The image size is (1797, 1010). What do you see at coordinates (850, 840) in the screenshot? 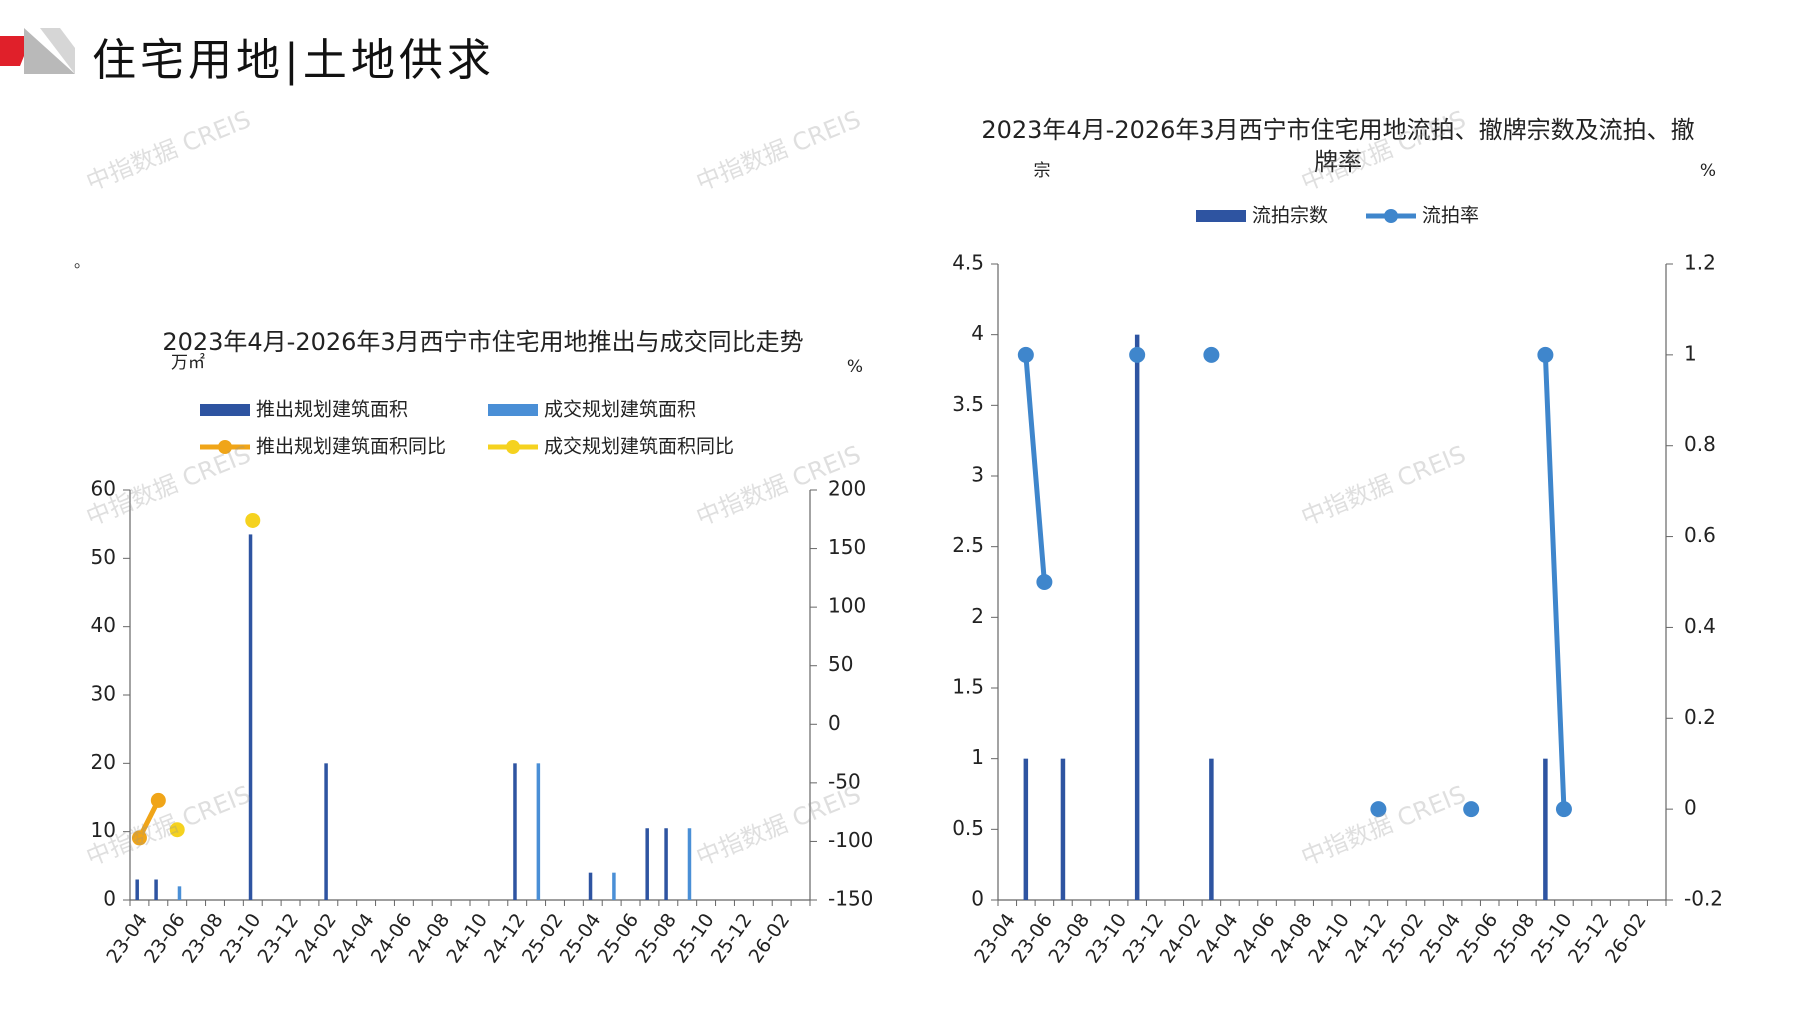
I see `right-tick-label: -100` at bounding box center [850, 840].